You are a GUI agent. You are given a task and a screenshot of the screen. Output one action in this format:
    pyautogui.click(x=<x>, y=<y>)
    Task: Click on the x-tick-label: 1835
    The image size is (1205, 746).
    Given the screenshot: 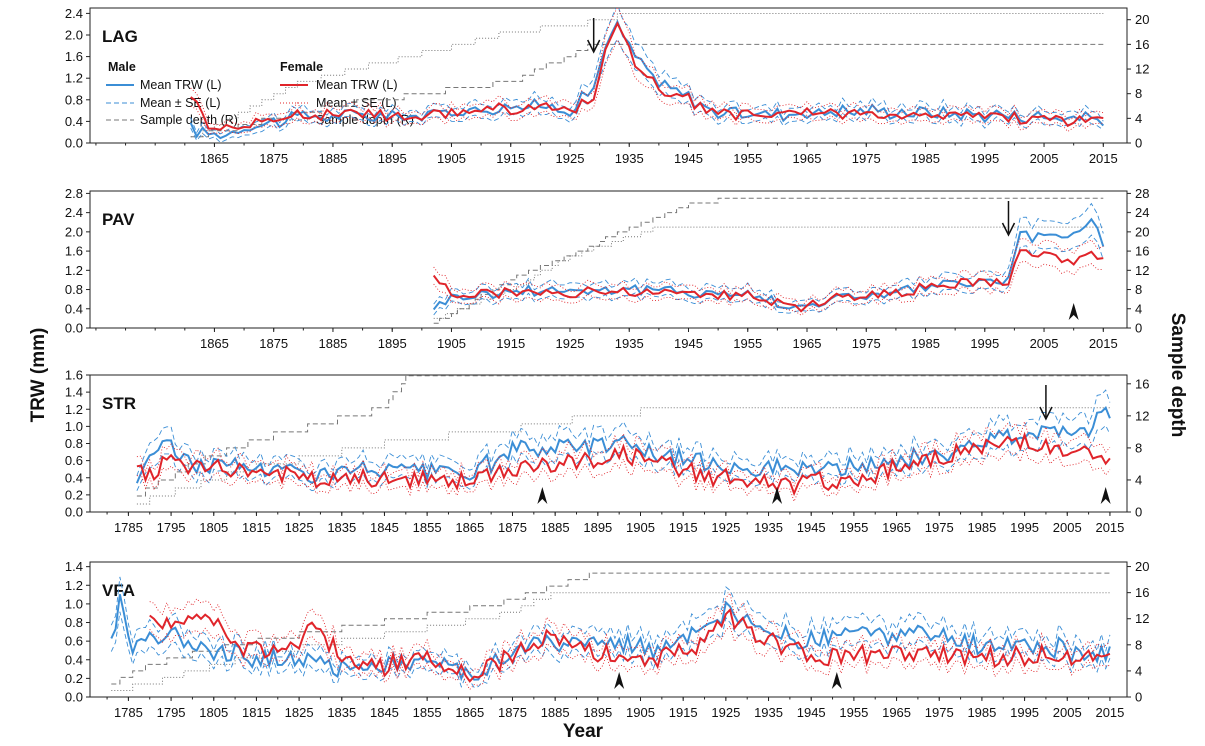 What is the action you would take?
    pyautogui.click(x=341, y=712)
    